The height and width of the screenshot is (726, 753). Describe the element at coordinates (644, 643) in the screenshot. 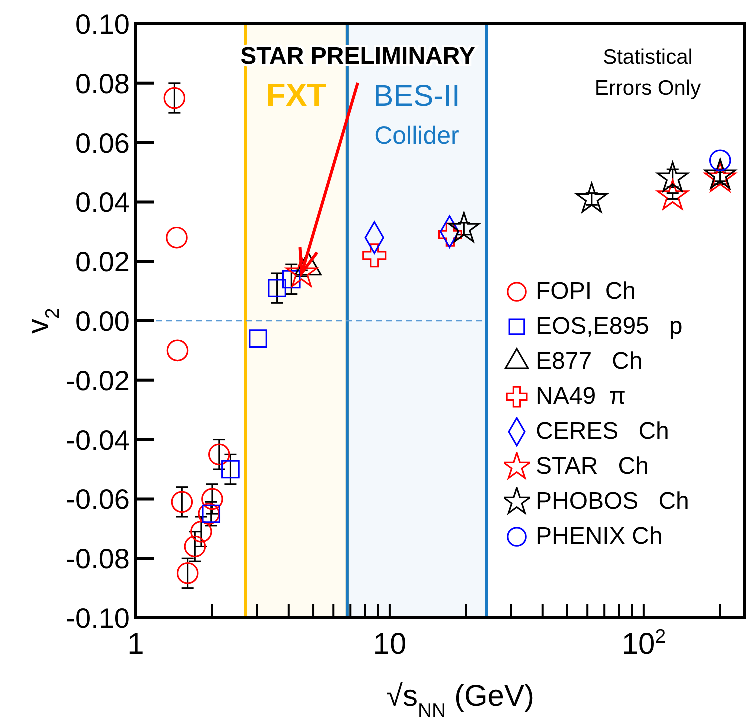

I see `x-tick-label: 10$^{2}$` at that location.